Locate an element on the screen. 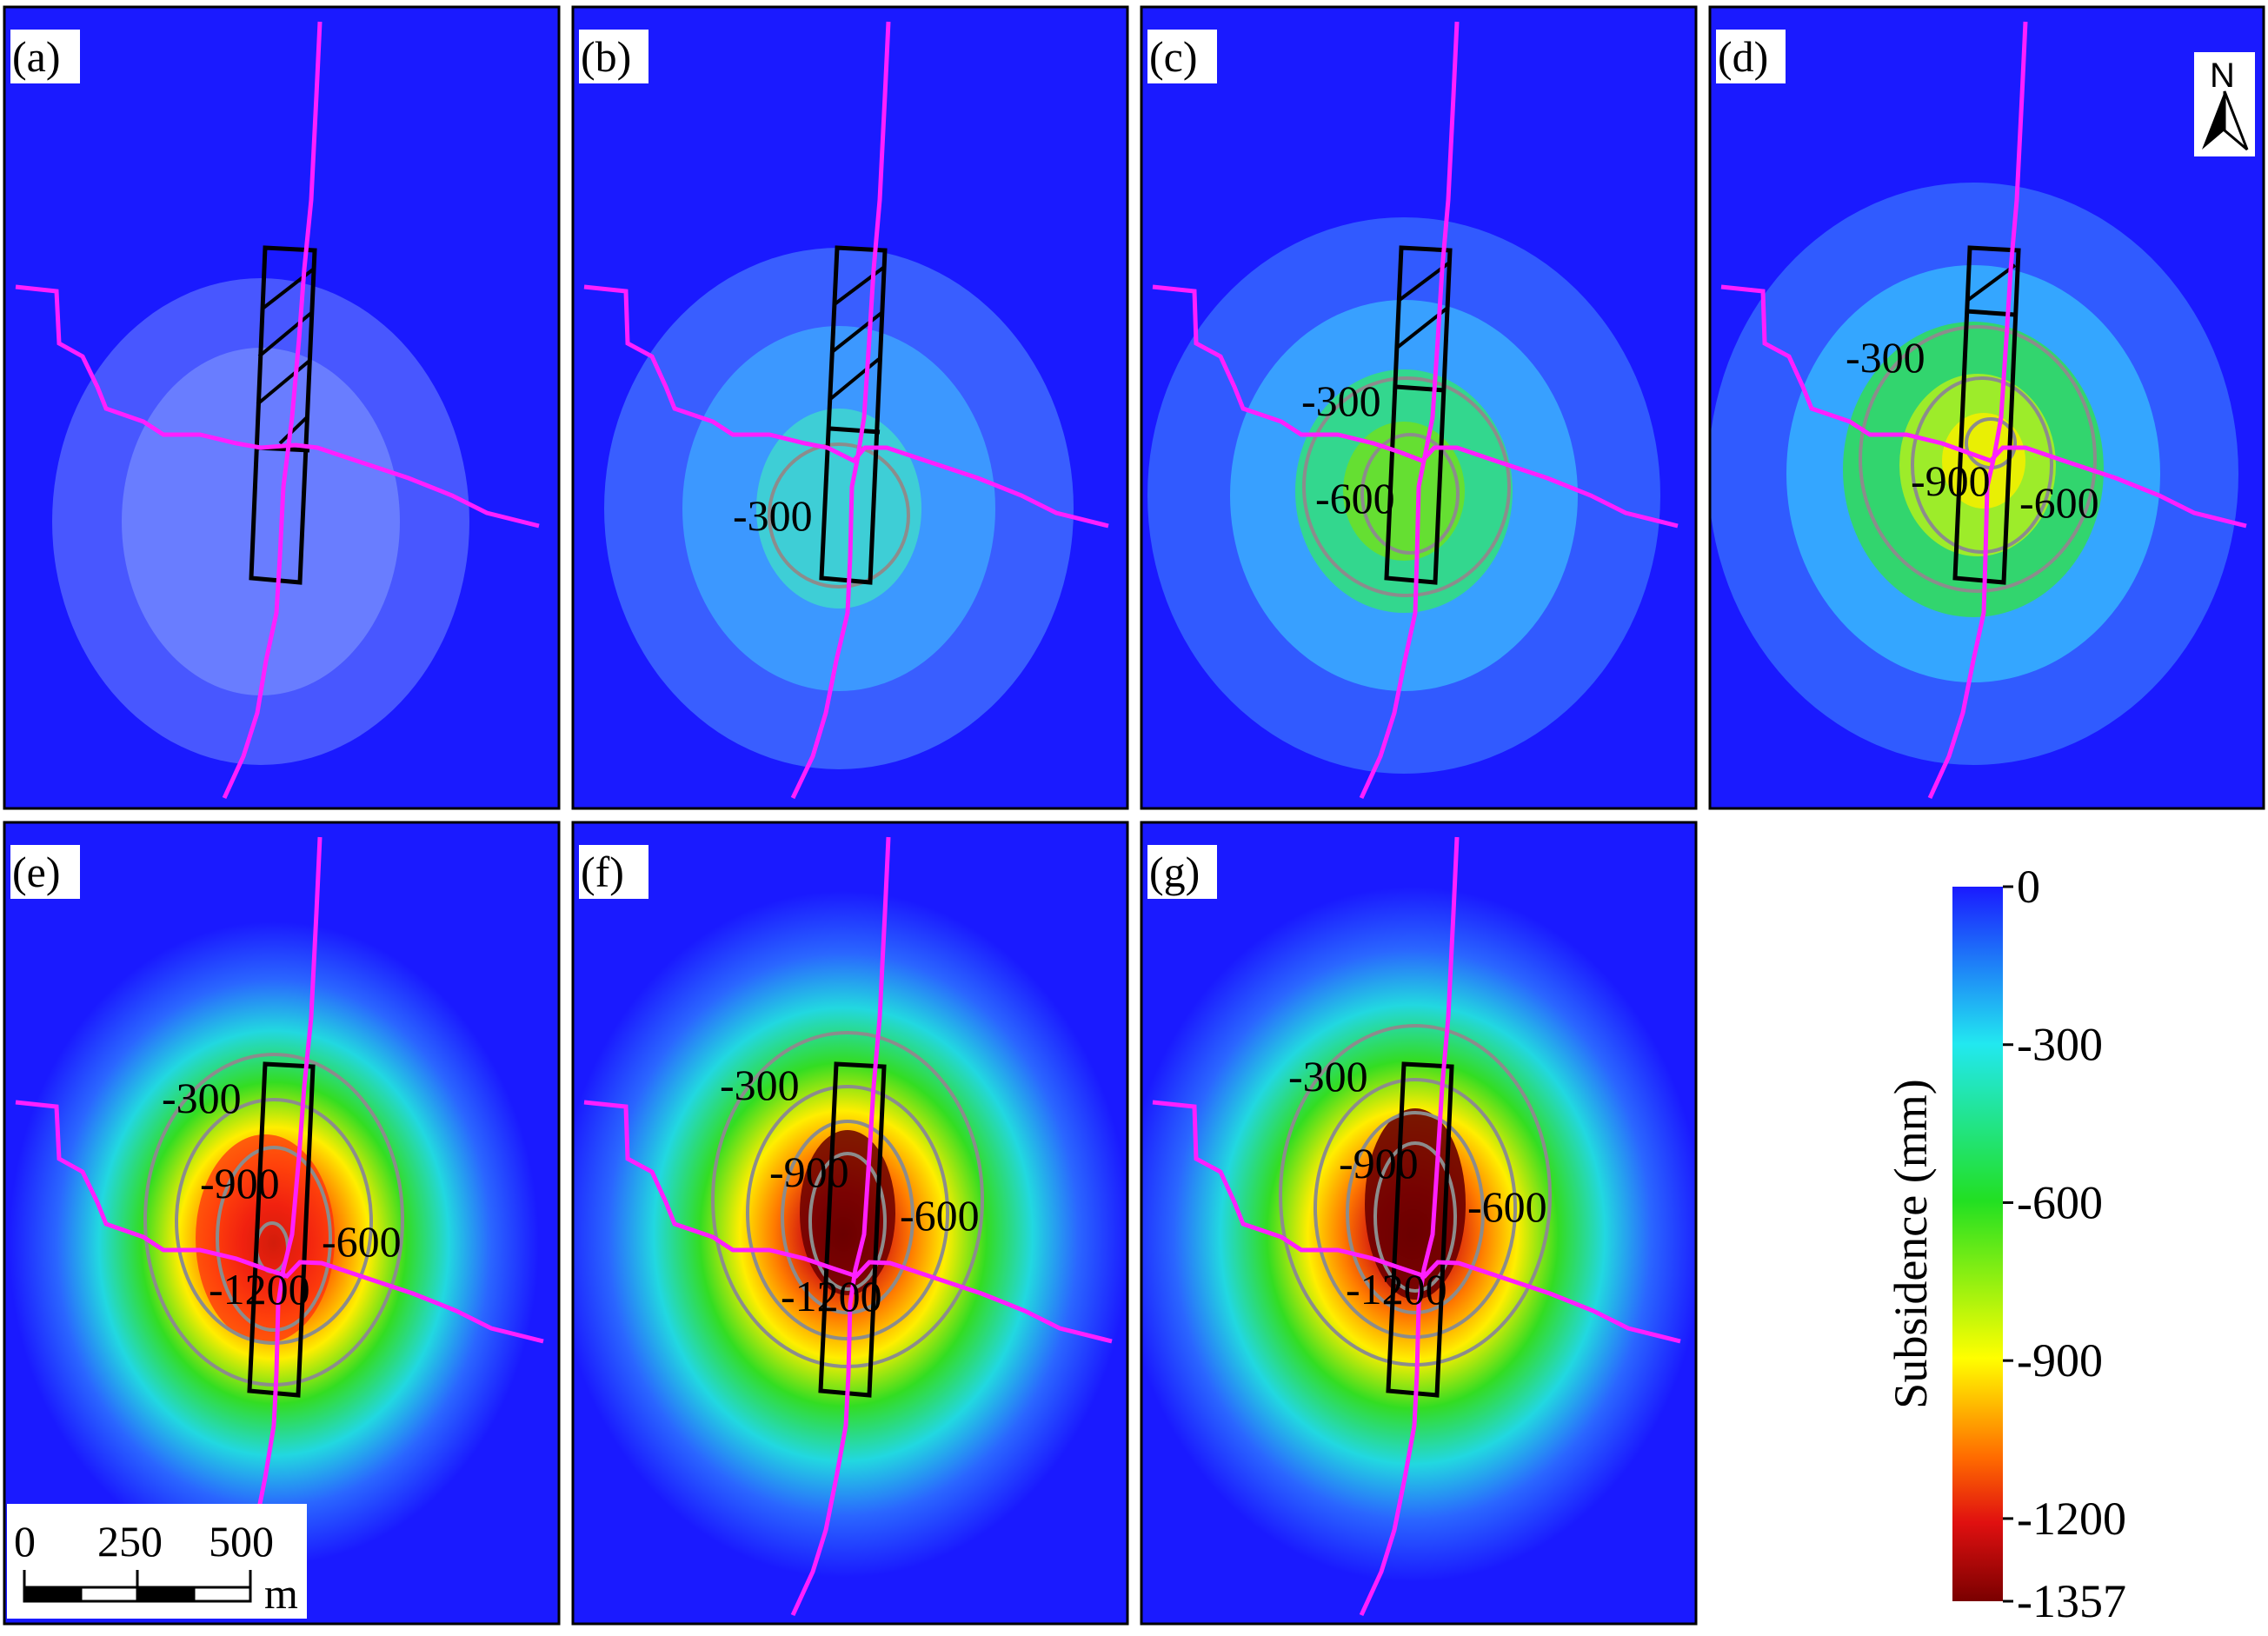 This screenshot has width=2268, height=1636. colorbar-ticks: 0 -300 -600 -900 -1200 -1357 is located at coordinates (2064, 1244).